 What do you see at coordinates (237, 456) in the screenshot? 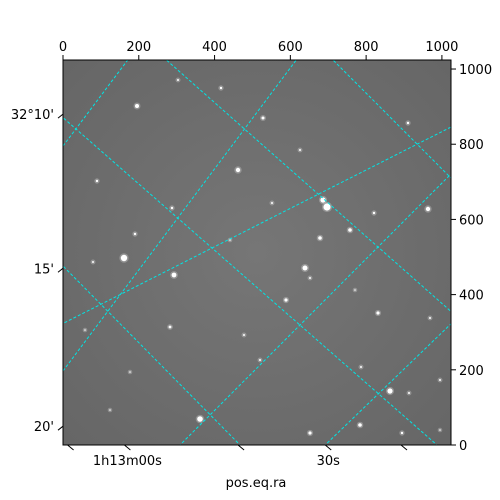
I see `bottom-ra-axis: 1h13m00s 30s` at bounding box center [237, 456].